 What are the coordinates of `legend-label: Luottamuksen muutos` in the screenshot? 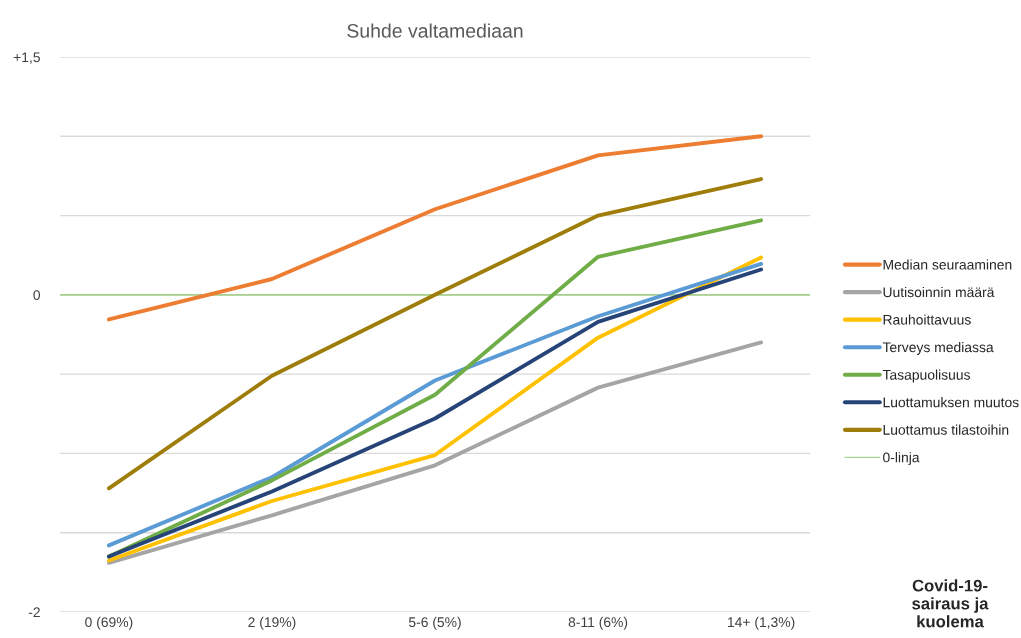 It's located at (951, 402).